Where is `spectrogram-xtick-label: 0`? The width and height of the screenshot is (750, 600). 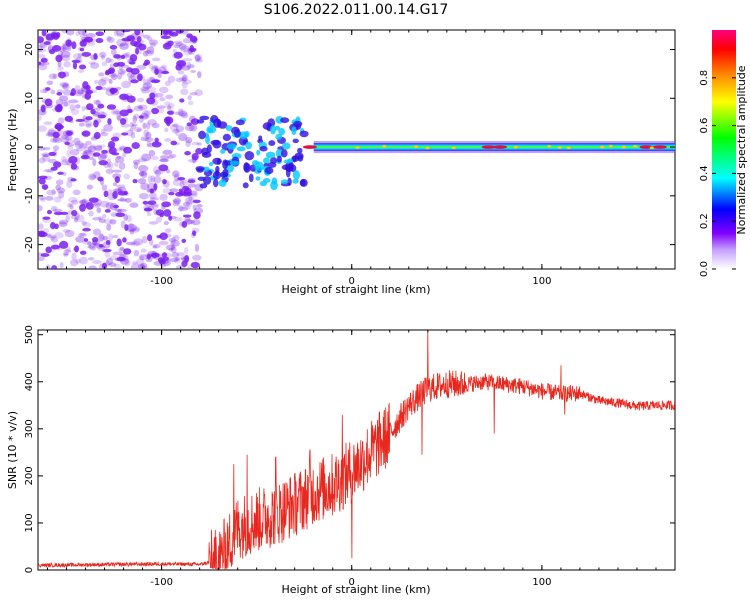
spectrogram-xtick-label: 0 is located at coordinates (352, 281).